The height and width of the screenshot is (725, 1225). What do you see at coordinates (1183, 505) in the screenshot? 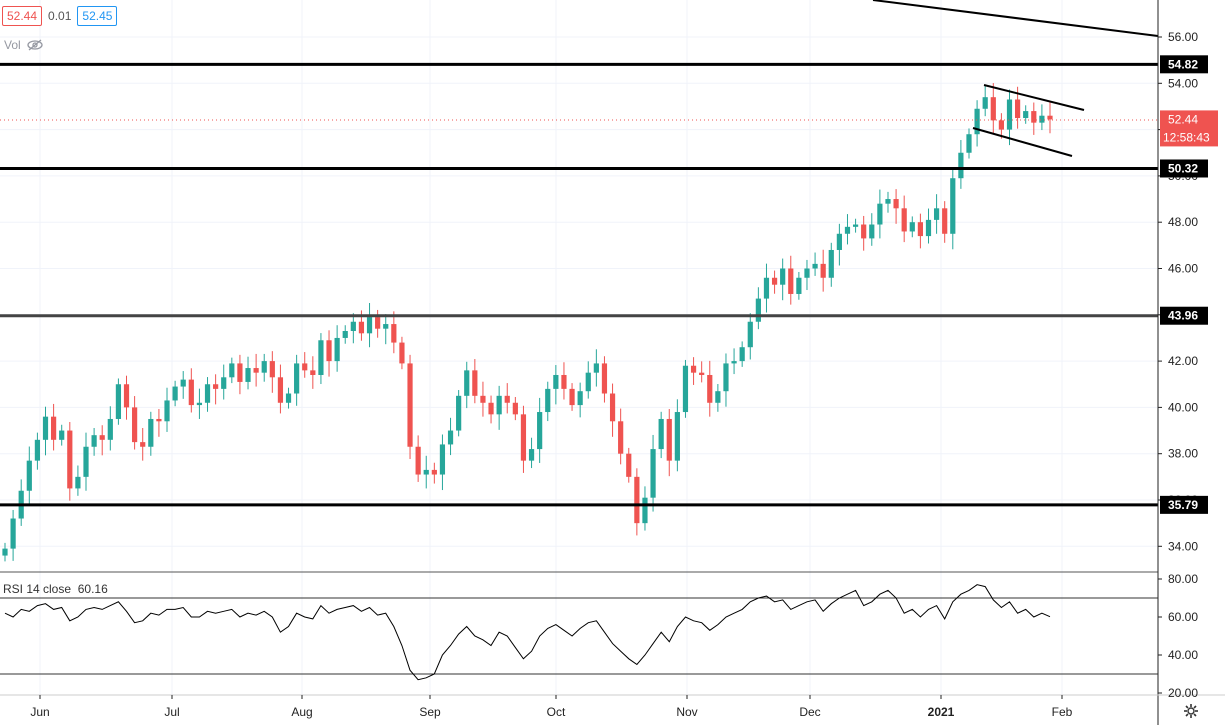
I see `level-tag-label: 35.79` at bounding box center [1183, 505].